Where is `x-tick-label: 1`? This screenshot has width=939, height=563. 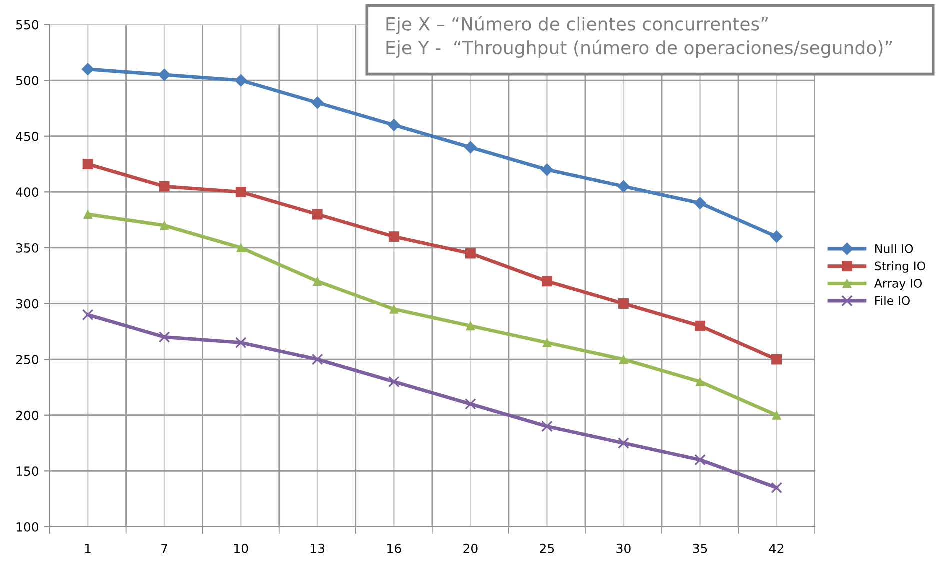 x-tick-label: 1 is located at coordinates (88, 549).